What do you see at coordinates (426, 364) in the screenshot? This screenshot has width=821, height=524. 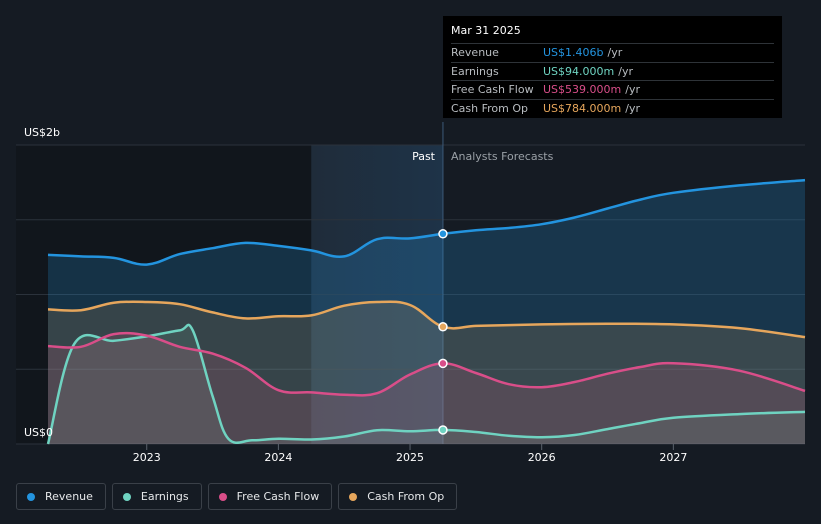 I see `series-line-free-cash-flow` at bounding box center [426, 364].